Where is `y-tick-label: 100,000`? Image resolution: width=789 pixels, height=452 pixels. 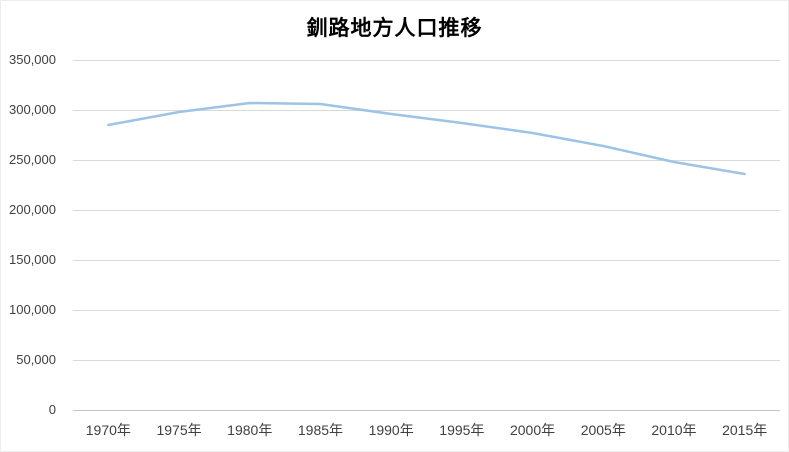 y-tick-label: 100,000 is located at coordinates (32, 309).